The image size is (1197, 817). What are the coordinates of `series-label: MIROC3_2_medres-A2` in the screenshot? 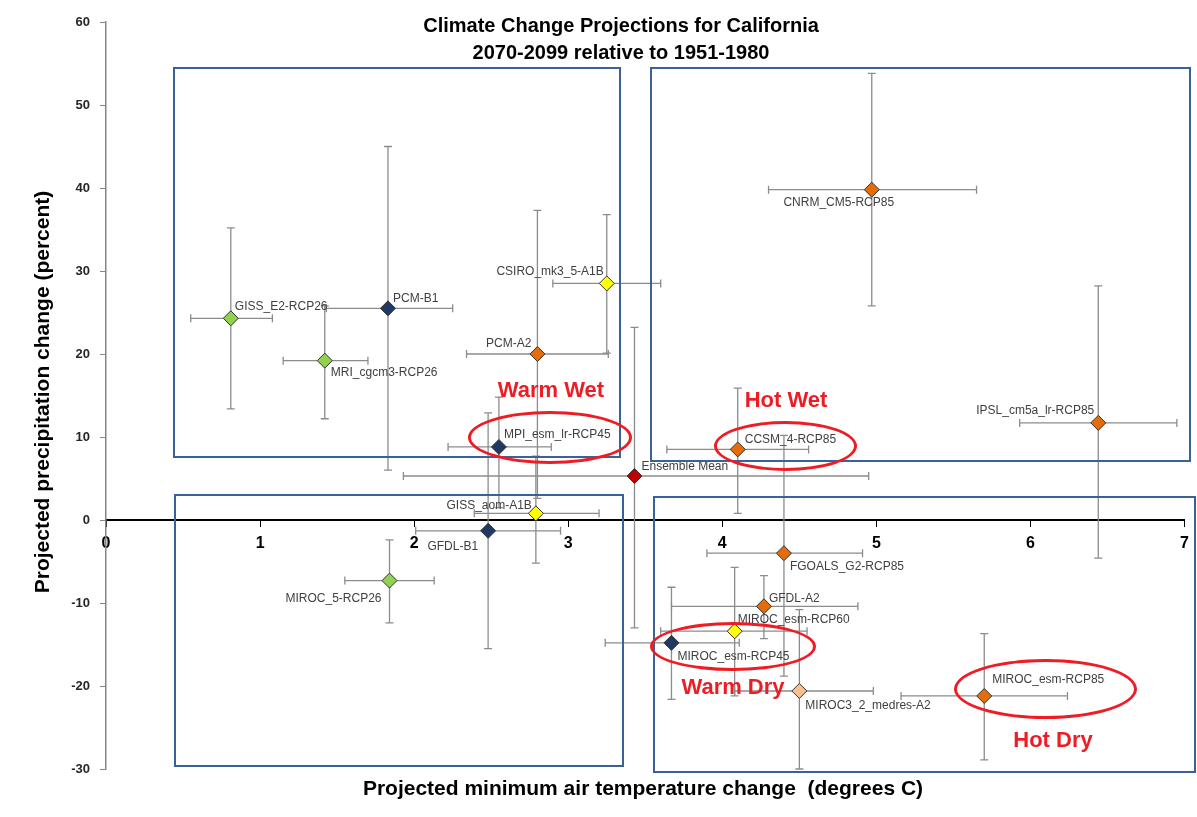 It's located at (868, 705).